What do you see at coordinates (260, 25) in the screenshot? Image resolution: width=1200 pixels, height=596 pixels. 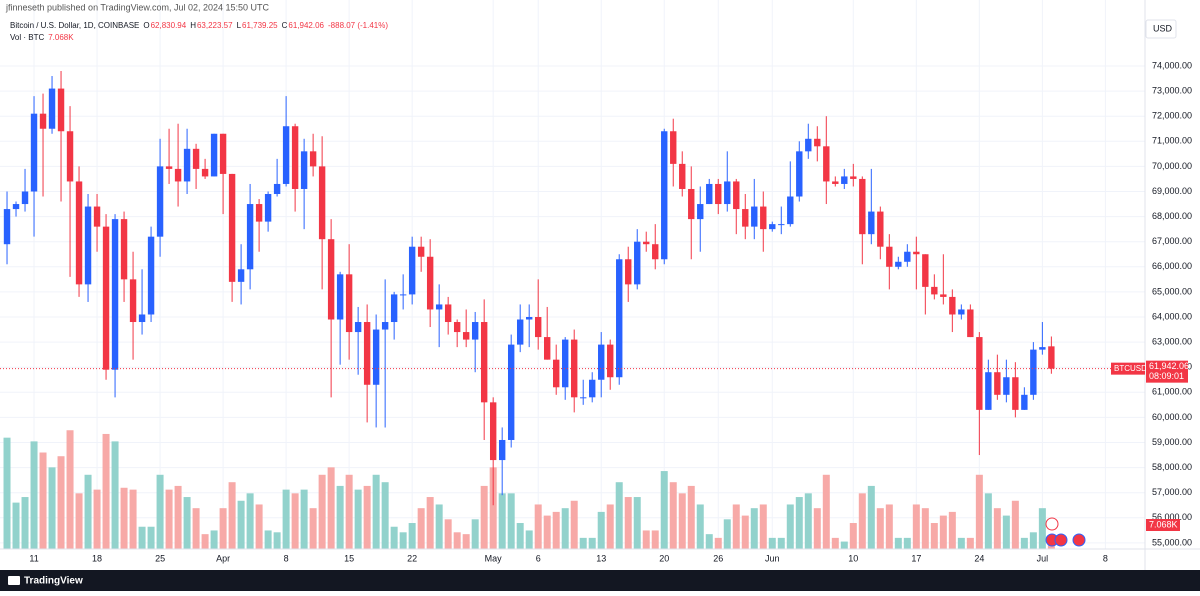 I see `legend-l-value: 61,739.25` at bounding box center [260, 25].